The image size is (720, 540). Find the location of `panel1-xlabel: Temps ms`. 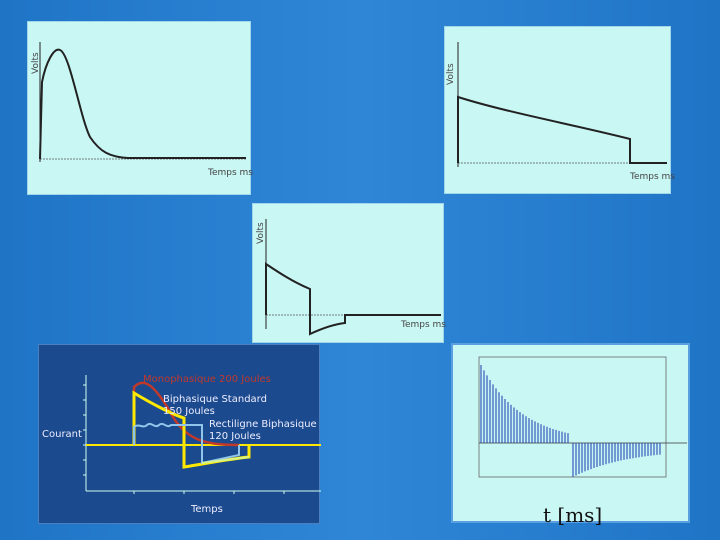

panel1-xlabel: Temps ms is located at coordinates (230, 173).